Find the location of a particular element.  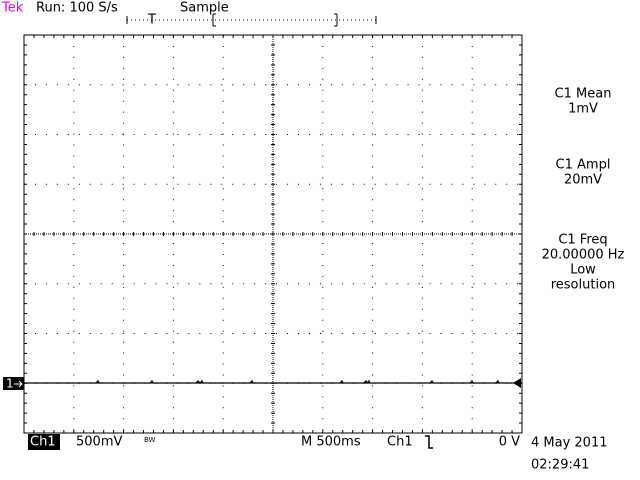

timebase: M 500ms is located at coordinates (331, 442).